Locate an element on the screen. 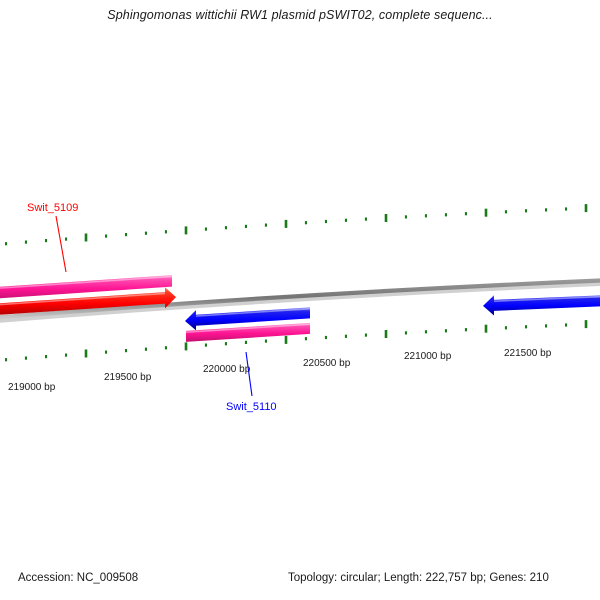 This screenshot has width=600, height=600. gene-bar-swit5110-gene is located at coordinates (248, 332).